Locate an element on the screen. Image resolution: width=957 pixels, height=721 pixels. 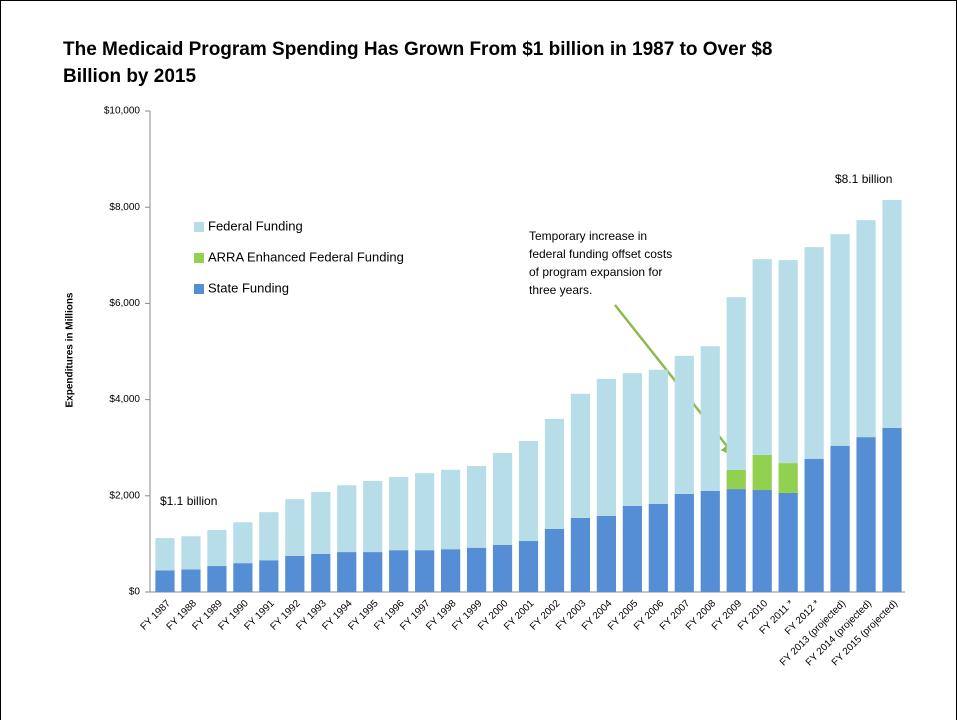
y-tick-label: $8,000 is located at coordinates (124, 207).